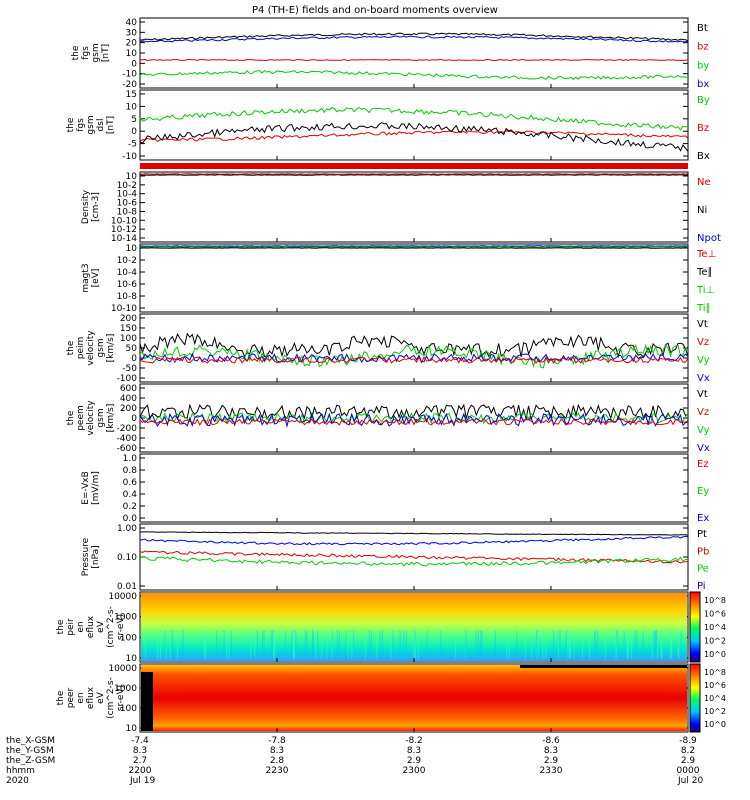 The width and height of the screenshot is (750, 800). Describe the element at coordinates (124, 221) in the screenshot. I see `y-tick-label-density: 10-10` at that location.